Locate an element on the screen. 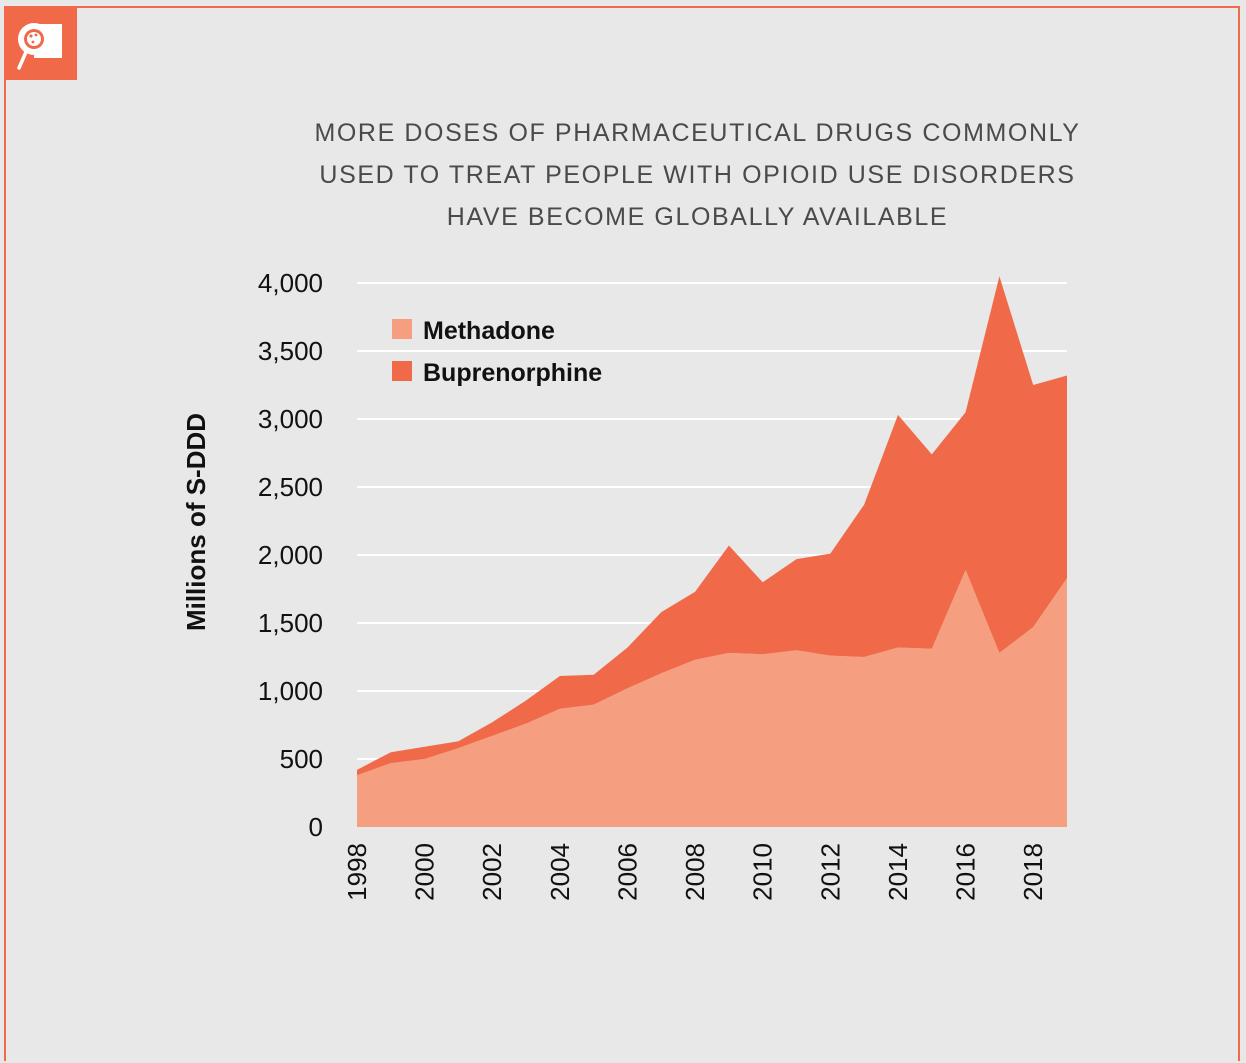 The width and height of the screenshot is (1246, 1063). x-tick-label: 2006 is located at coordinates (627, 872).